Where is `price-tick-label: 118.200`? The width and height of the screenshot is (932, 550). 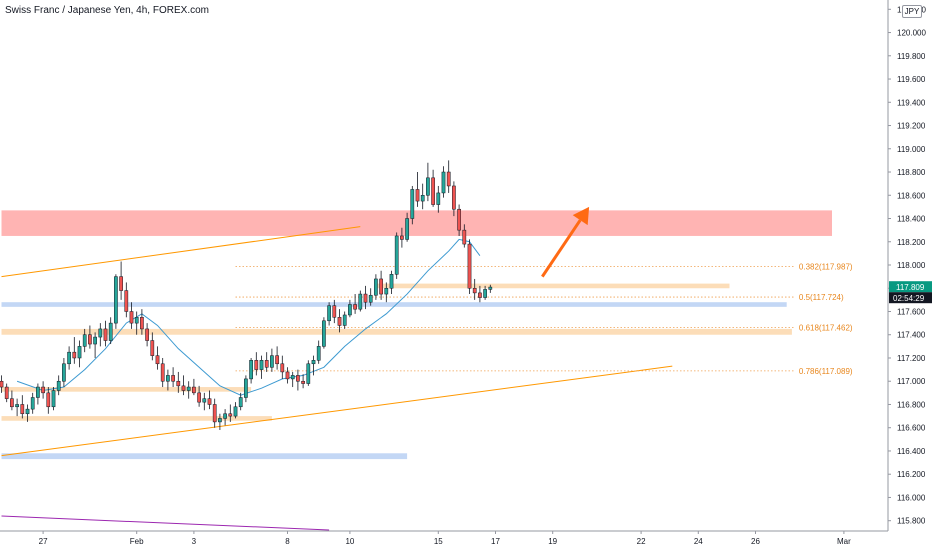 price-tick-label: 118.200 is located at coordinates (911, 242).